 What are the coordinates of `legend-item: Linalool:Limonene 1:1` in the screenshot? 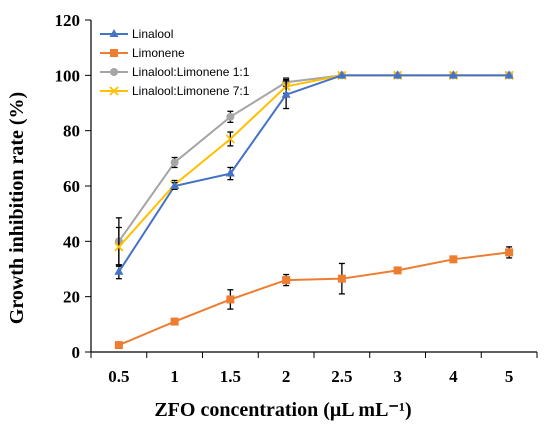 It's located at (175, 72).